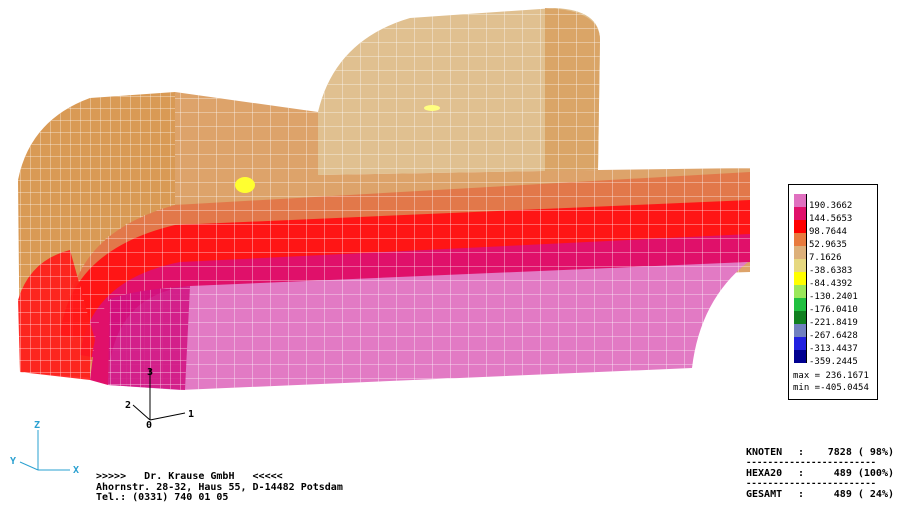  What do you see at coordinates (764, 473) in the screenshot?
I see `stats-label: HEXA20` at bounding box center [764, 473].